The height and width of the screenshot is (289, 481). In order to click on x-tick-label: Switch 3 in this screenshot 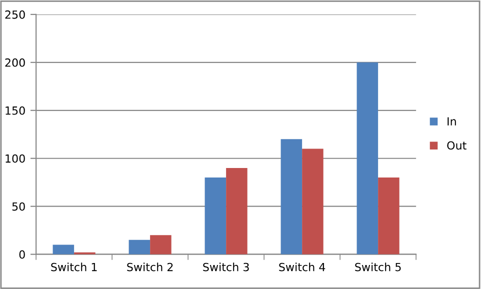, I will do `click(226, 267)`.